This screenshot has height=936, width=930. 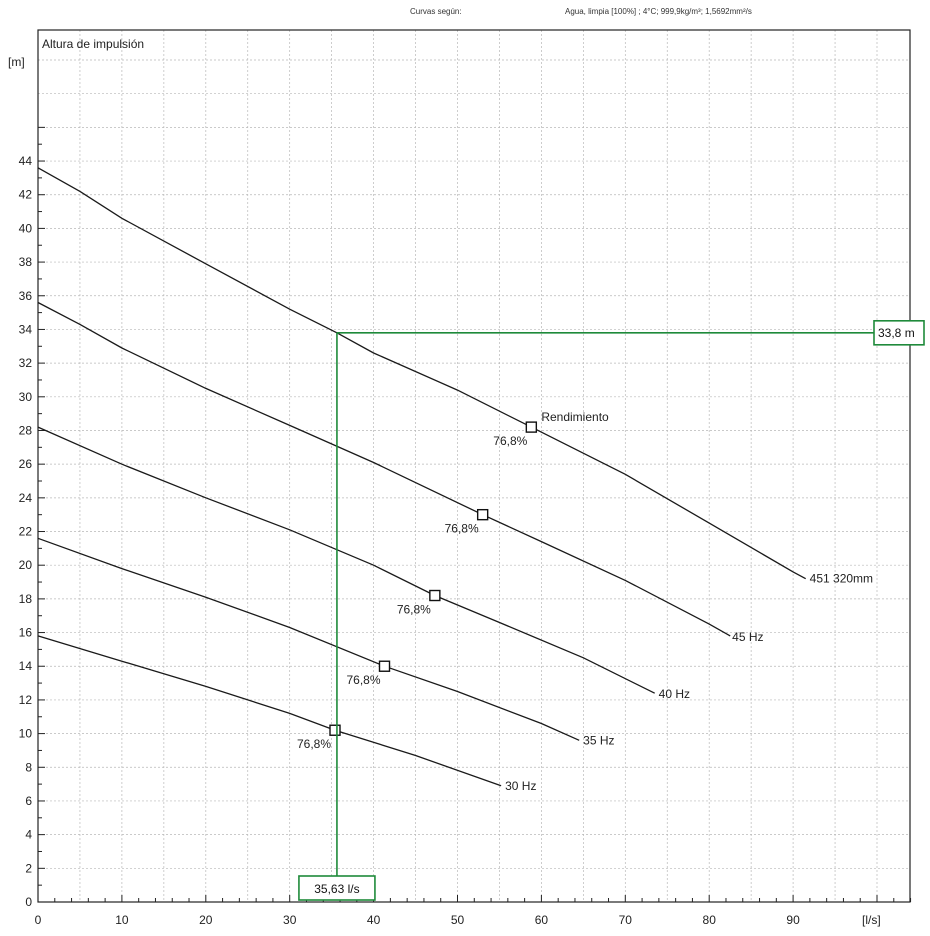 I want to click on x-tick-label: 30, so click(x=290, y=920).